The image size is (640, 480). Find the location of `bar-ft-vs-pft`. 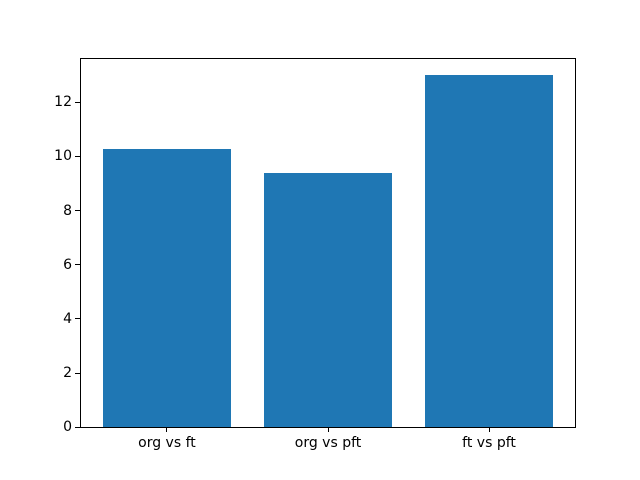

bar-ft-vs-pft is located at coordinates (489, 251).